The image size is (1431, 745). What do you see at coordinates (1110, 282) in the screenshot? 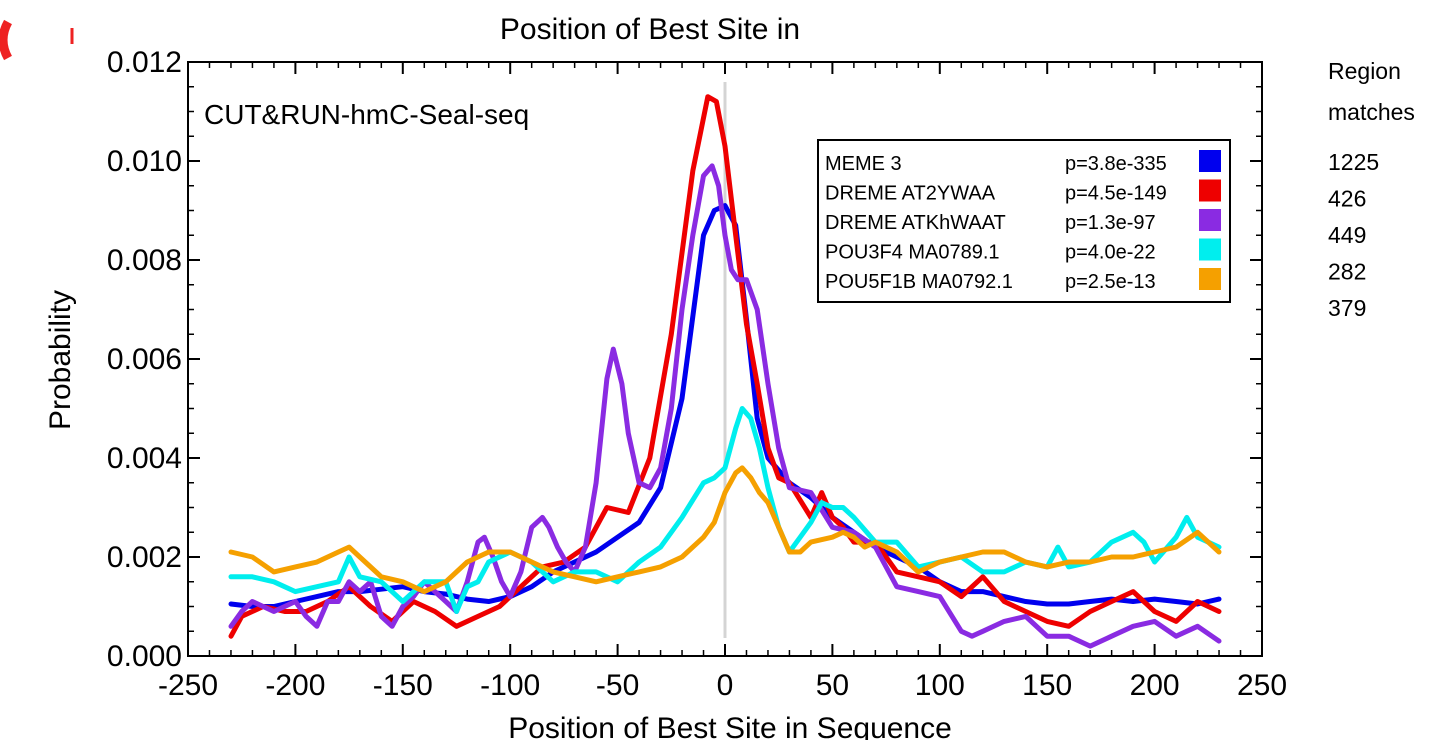
I see `legend-entry-pvalue: p=2.5e-13` at bounding box center [1110, 282].